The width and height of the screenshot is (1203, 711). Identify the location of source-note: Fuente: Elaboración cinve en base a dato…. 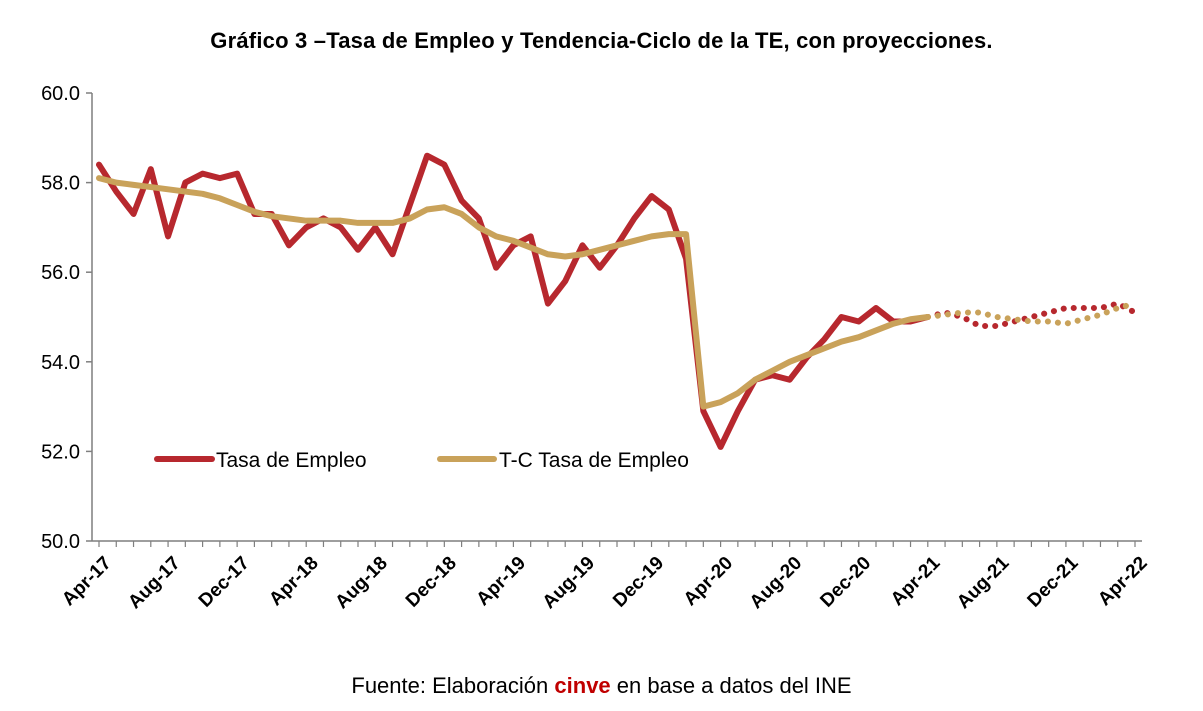
(601, 686).